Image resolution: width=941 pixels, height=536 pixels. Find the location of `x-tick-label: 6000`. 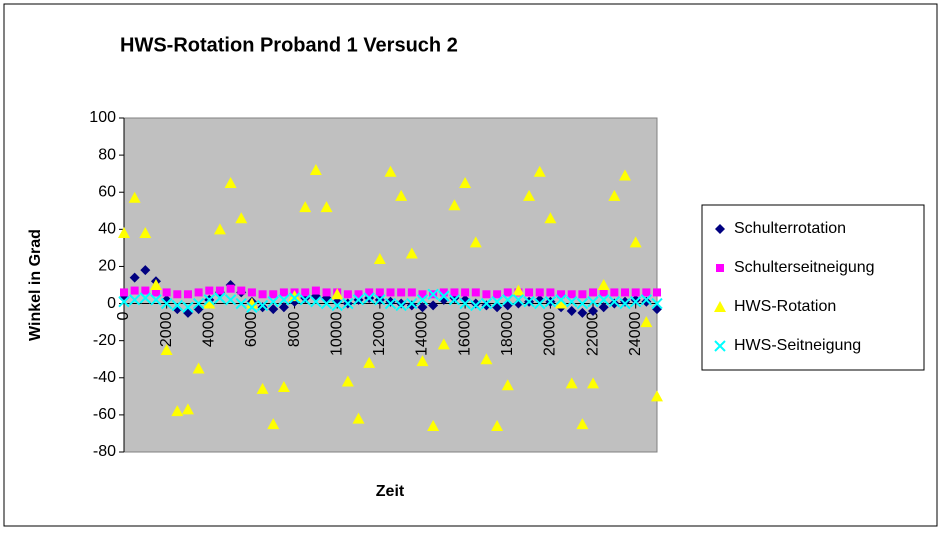

x-tick-label: 6000 is located at coordinates (251, 329).